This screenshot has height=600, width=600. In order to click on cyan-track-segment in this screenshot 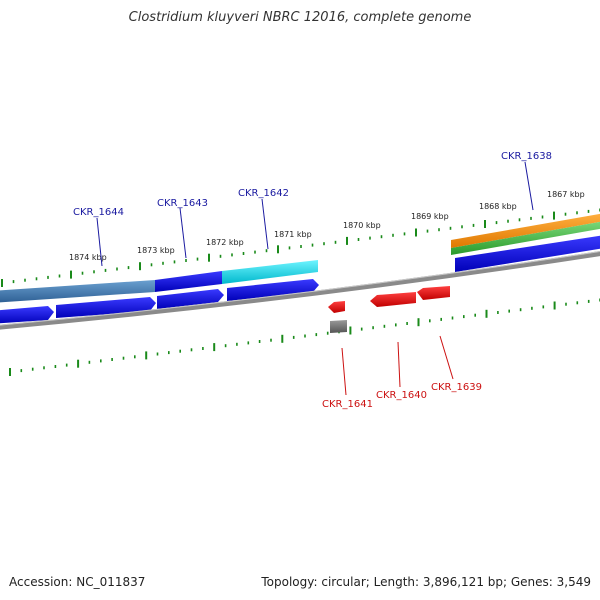, I will do `click(270, 272)`.